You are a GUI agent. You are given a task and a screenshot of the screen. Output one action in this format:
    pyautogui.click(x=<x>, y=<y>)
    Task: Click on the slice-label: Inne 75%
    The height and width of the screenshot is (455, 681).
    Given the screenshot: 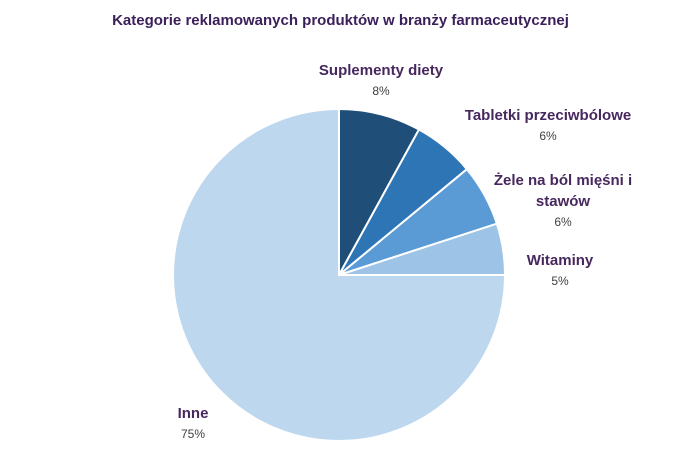 What is the action you would take?
    pyautogui.click(x=193, y=423)
    